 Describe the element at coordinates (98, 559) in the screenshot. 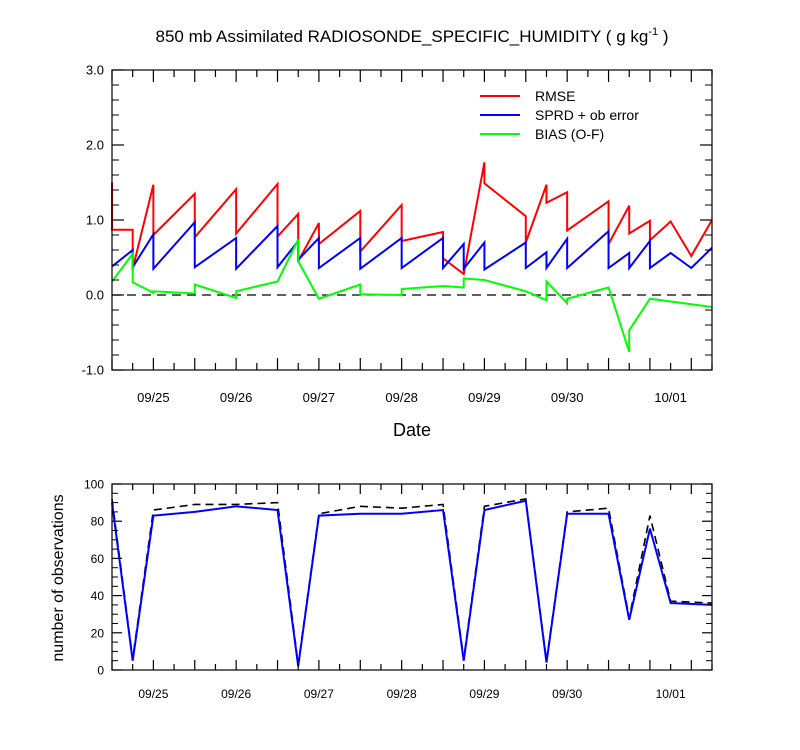

I see `y-tick-label: 60` at that location.